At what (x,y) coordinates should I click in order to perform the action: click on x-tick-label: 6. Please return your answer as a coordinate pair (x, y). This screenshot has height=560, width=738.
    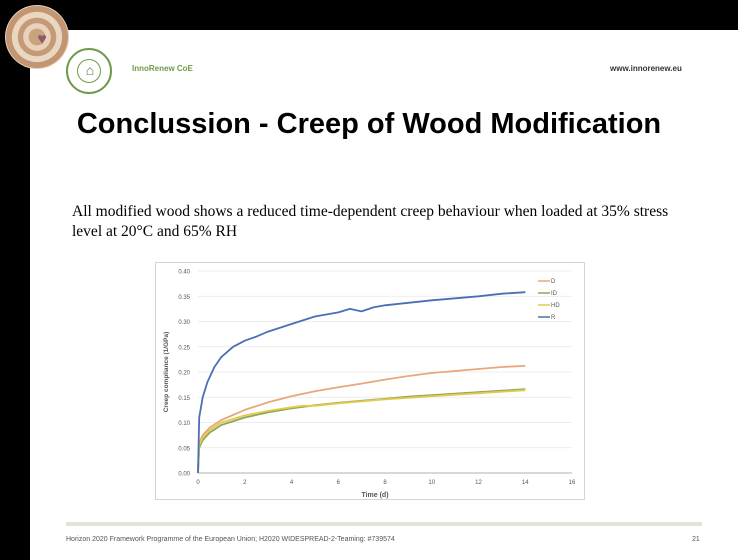
    Looking at the image, I should click on (339, 483).